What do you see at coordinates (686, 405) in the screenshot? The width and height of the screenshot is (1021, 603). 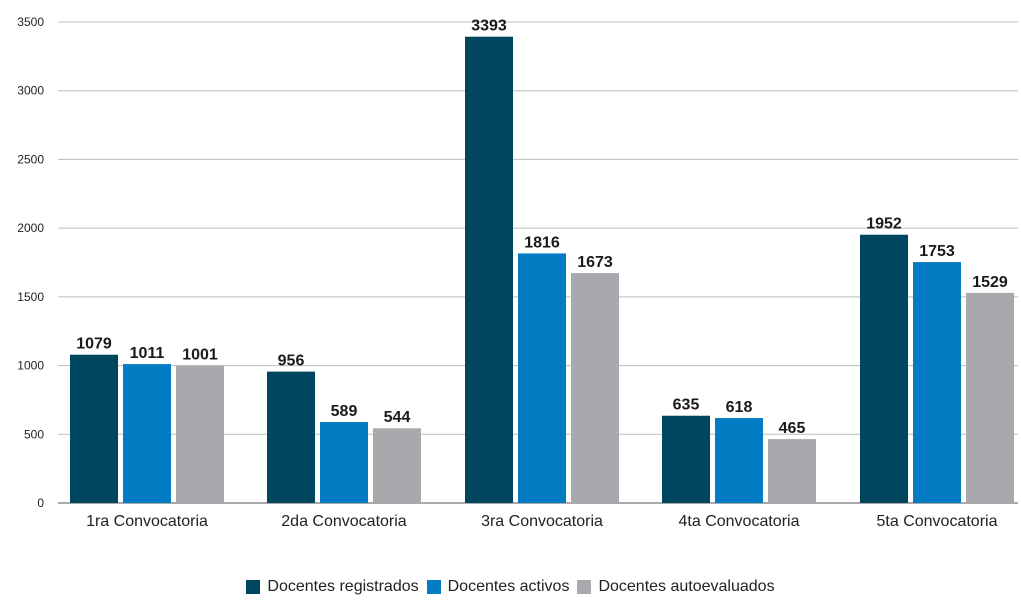 I see `data-label: 635` at bounding box center [686, 405].